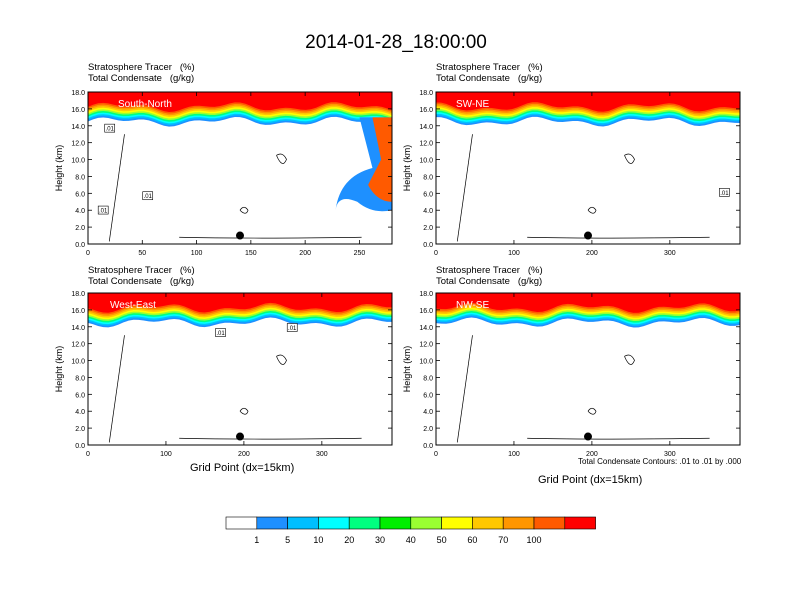 The image size is (792, 612). What do you see at coordinates (256, 540) in the screenshot?
I see `colorbar-label: 1` at bounding box center [256, 540].